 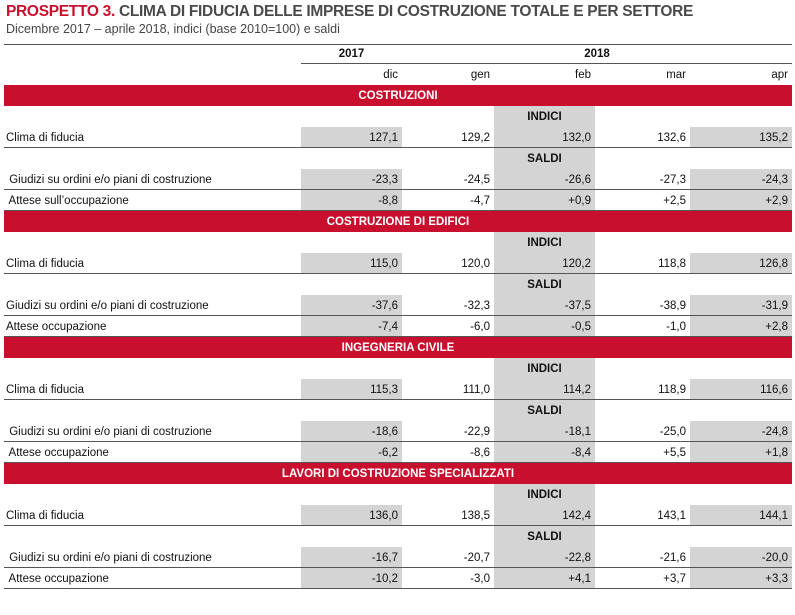 What do you see at coordinates (544, 326) in the screenshot?
I see `value-cell: -0,5` at bounding box center [544, 326].